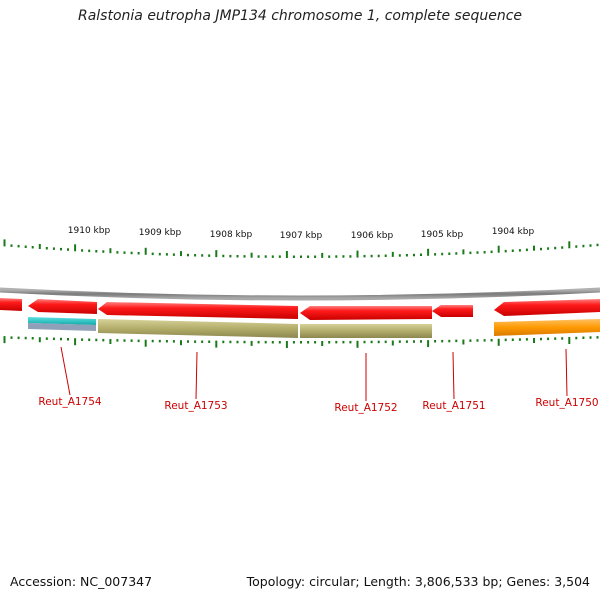  I want to click on gene-bar-cyan, so click(62, 321).